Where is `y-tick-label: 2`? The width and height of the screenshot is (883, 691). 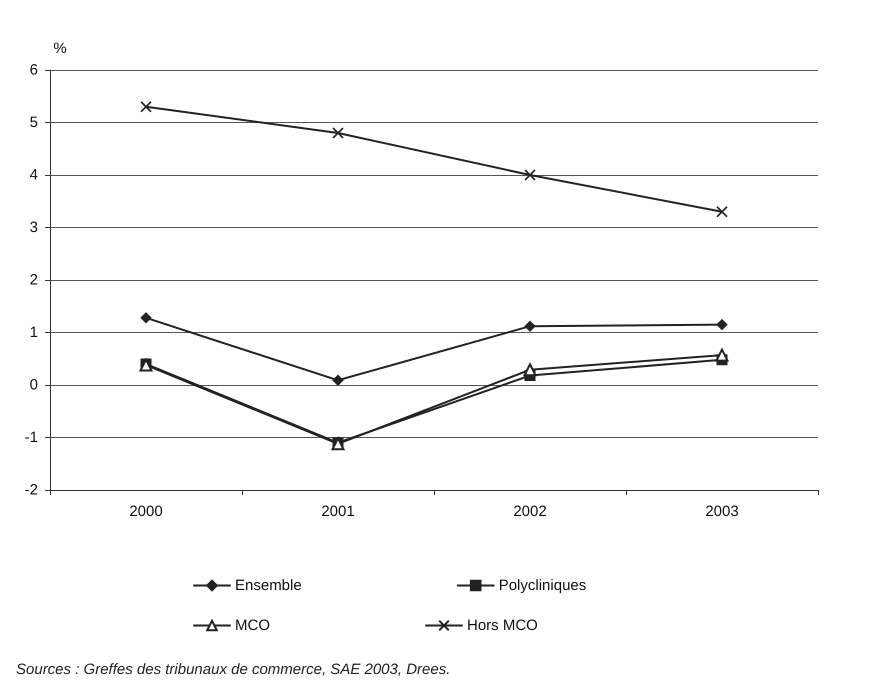
y-tick-label: 2 is located at coordinates (34, 280).